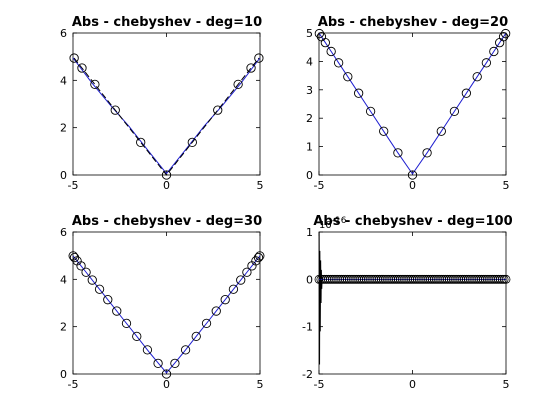 The height and width of the screenshot is (420, 560). What do you see at coordinates (309, 90) in the screenshot?
I see `y-tick-label: 3` at bounding box center [309, 90].